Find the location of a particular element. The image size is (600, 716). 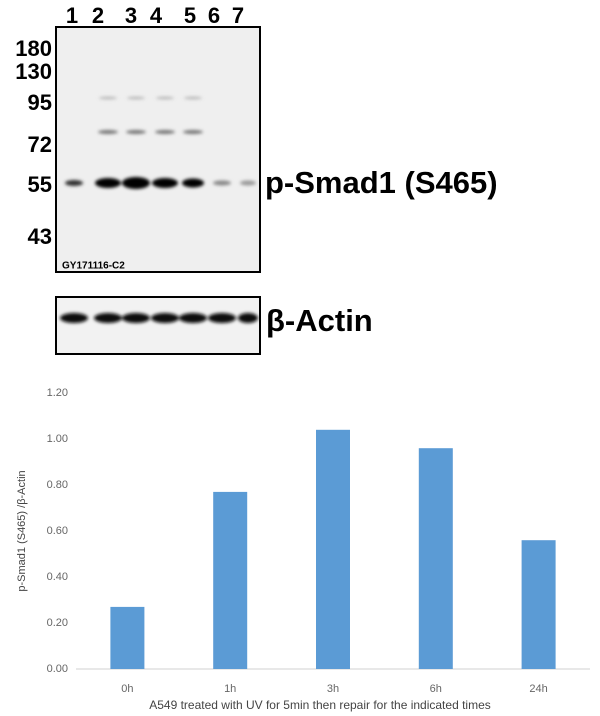

y-tick-label: 0.80 is located at coordinates (57, 485).